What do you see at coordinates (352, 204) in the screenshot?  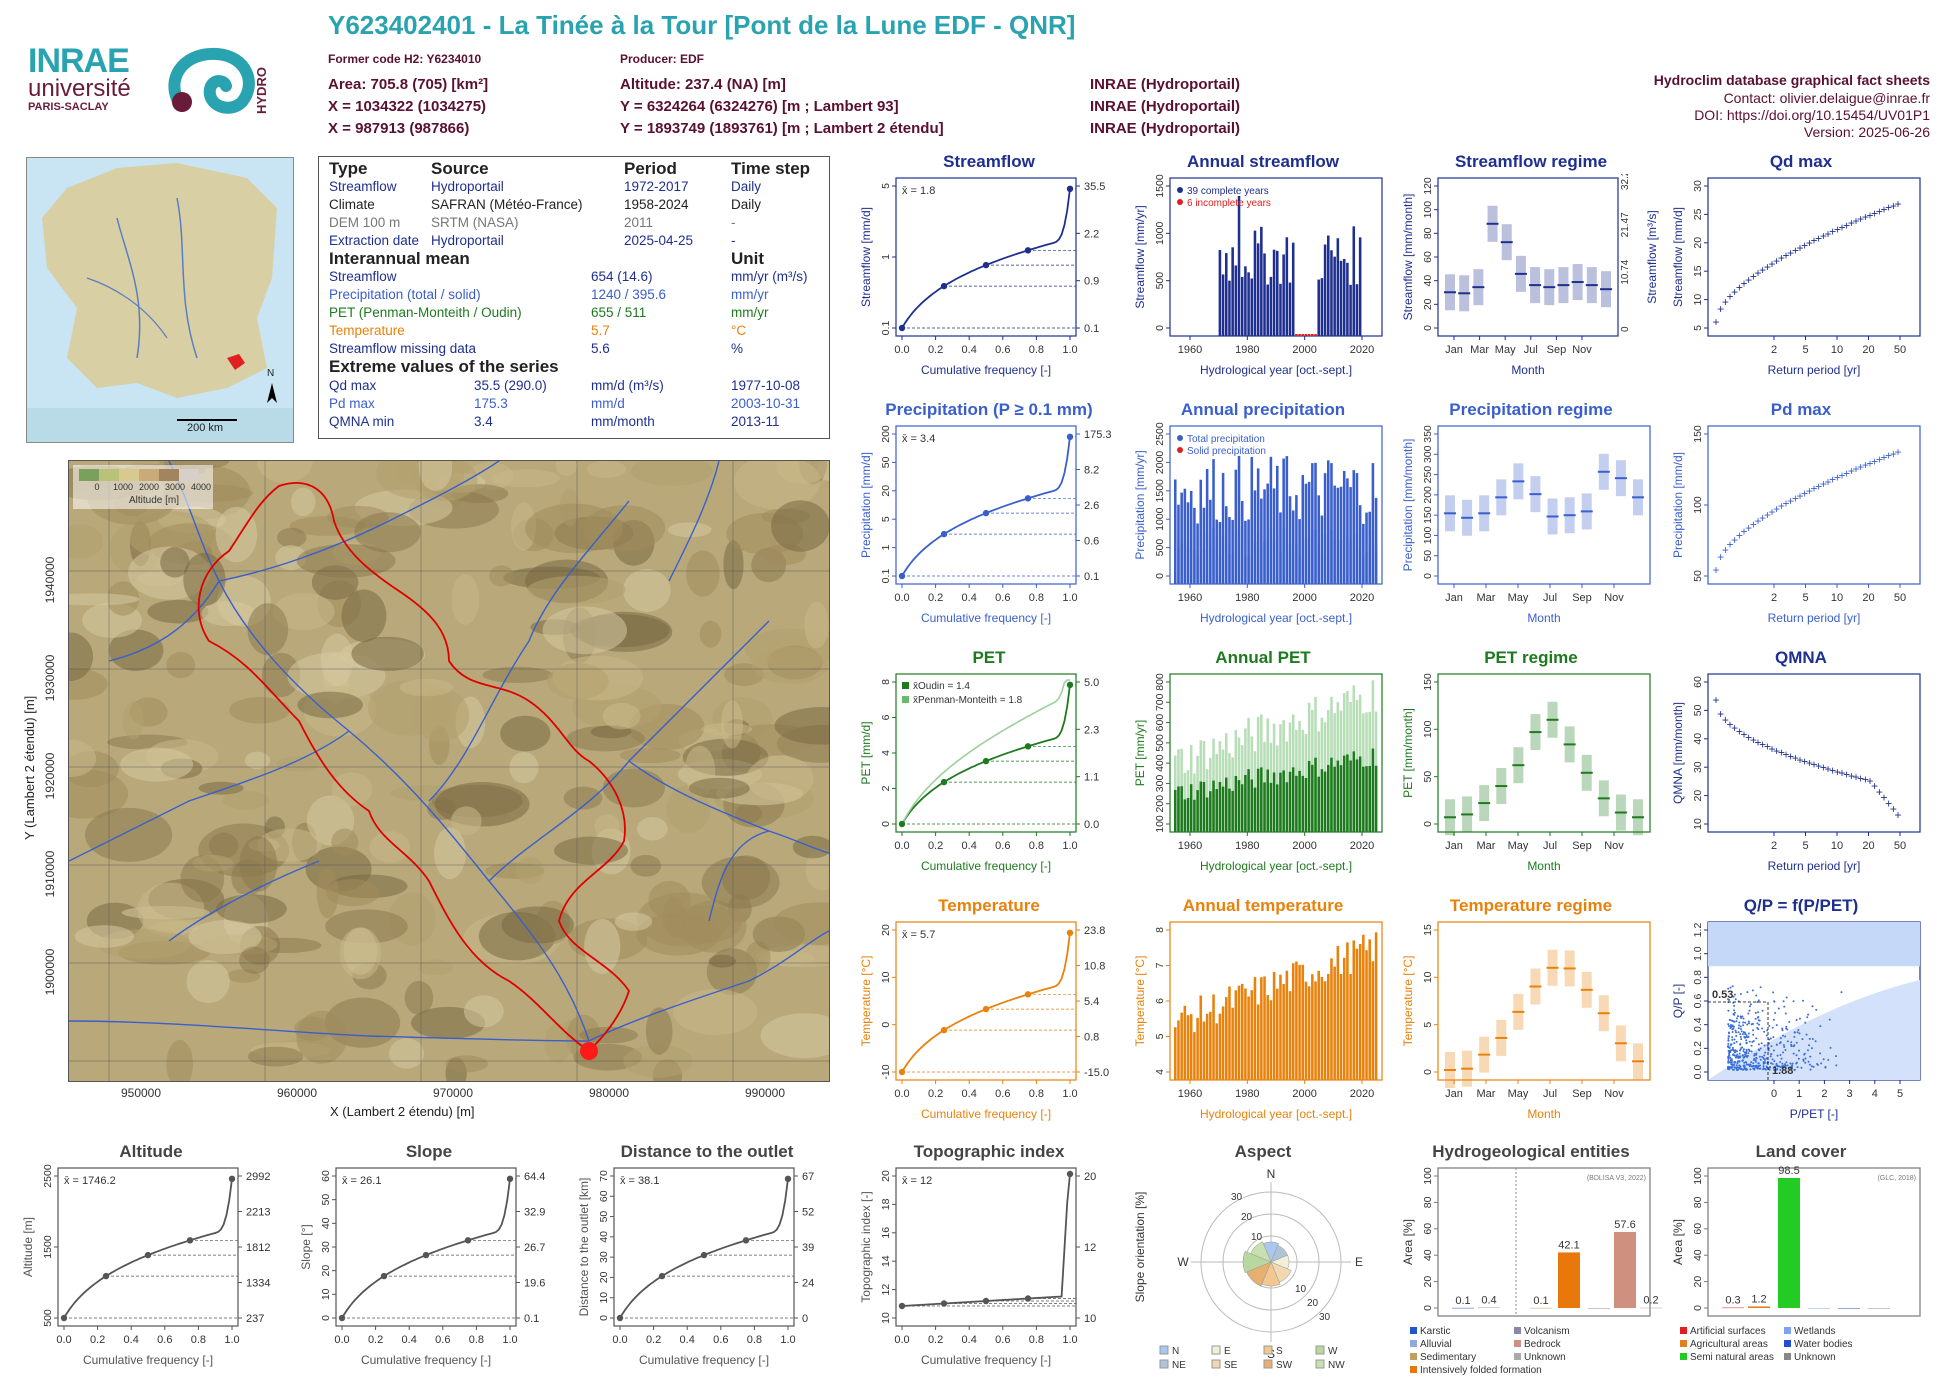 I see `table-cell: Climate` at bounding box center [352, 204].